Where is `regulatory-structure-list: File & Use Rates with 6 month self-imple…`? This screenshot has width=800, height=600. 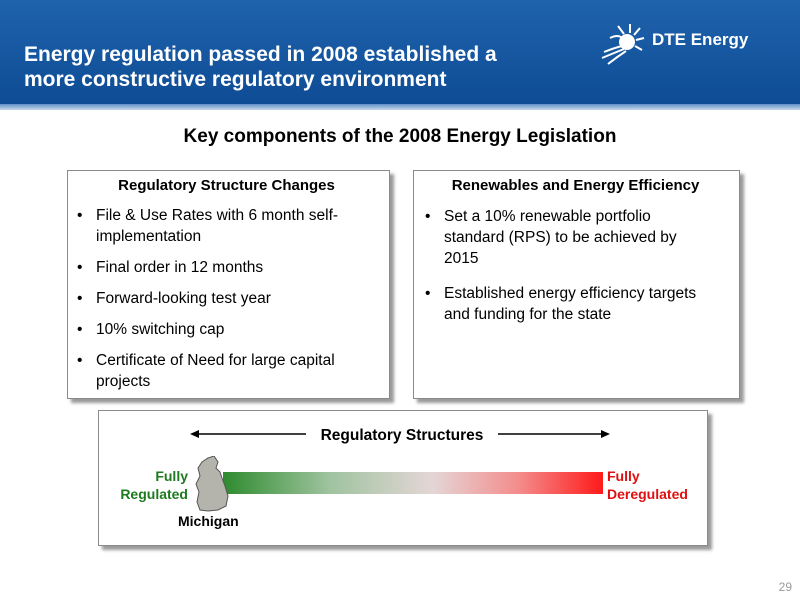 regulatory-structure-list: File & Use Rates with 6 month self-imple… is located at coordinates (226, 298).